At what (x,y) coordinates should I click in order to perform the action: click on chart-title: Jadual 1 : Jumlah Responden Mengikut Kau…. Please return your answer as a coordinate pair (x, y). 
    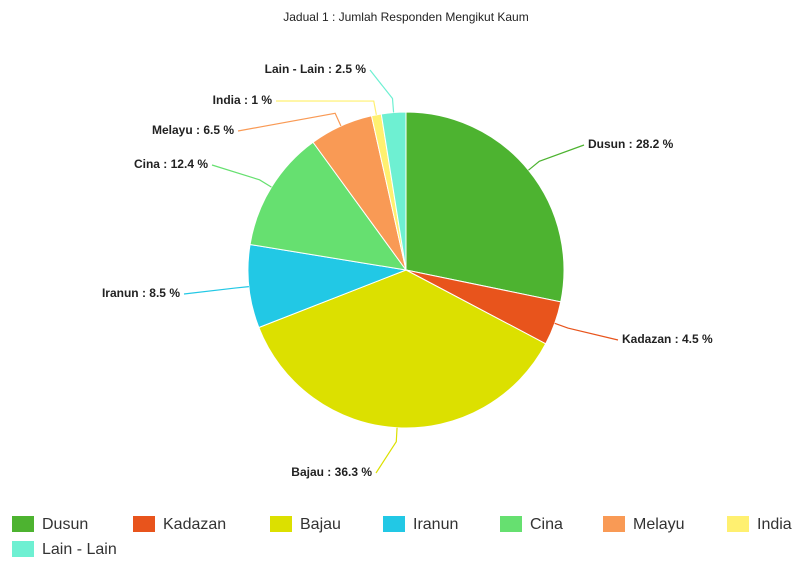
    Looking at the image, I should click on (405, 17).